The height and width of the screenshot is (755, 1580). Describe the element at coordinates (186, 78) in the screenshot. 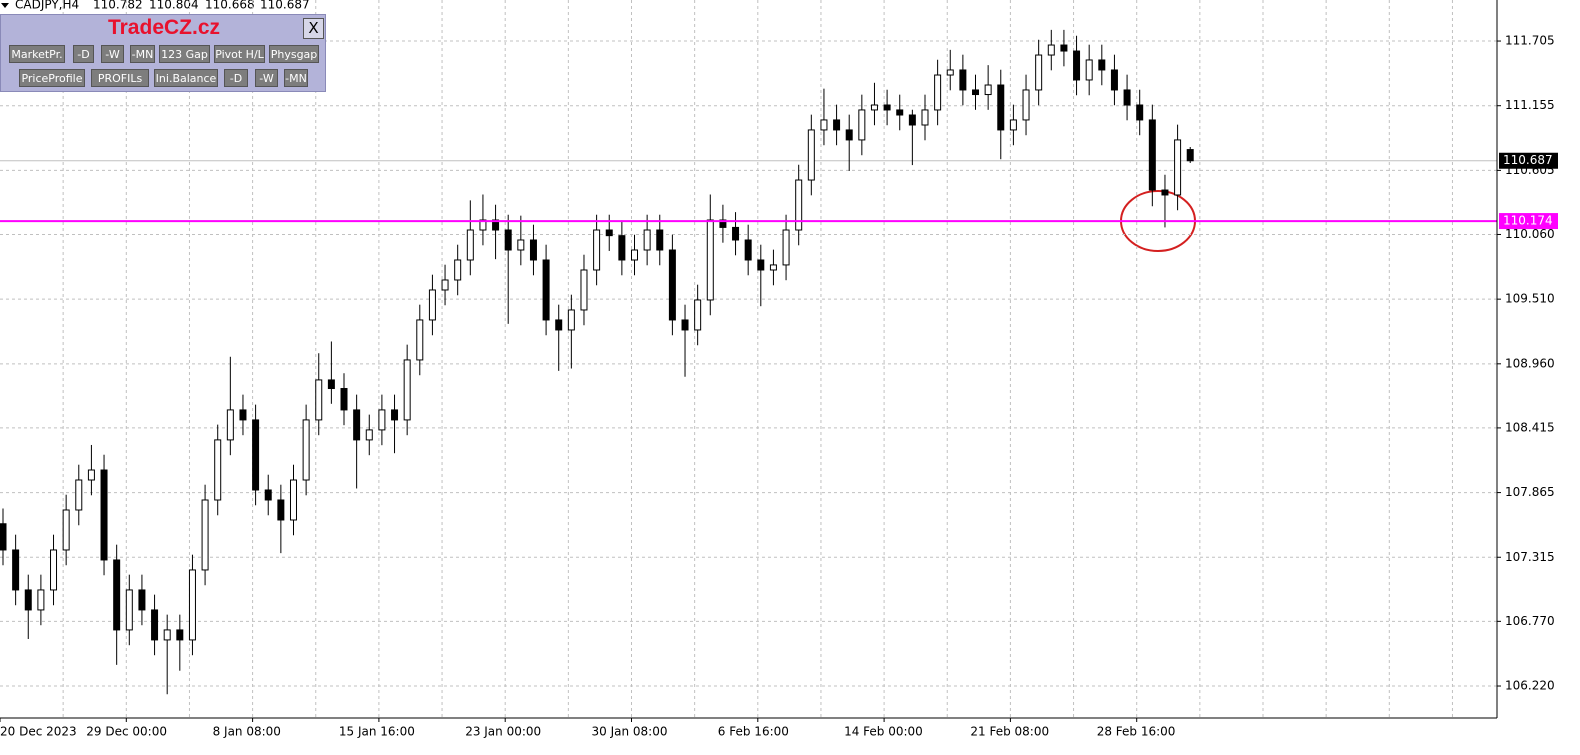

I see `panel-button: Ini.Balance` at that location.